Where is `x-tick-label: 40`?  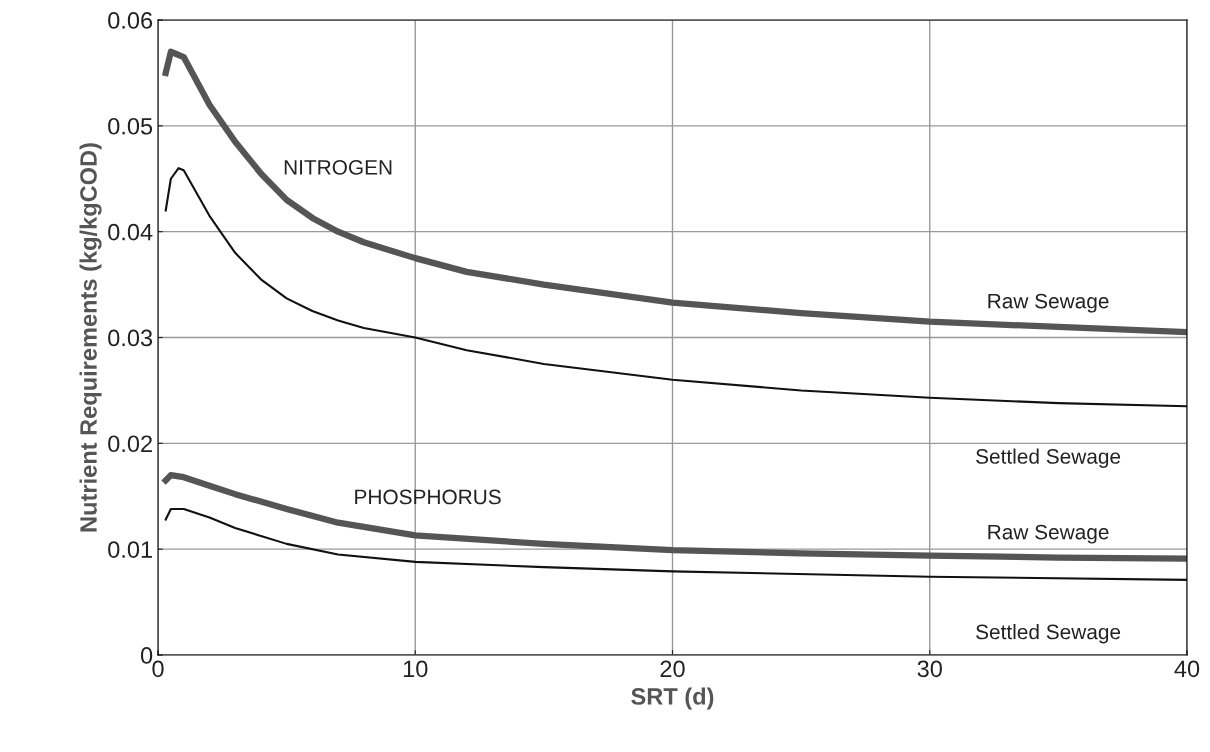 x-tick-label: 40 is located at coordinates (1187, 669).